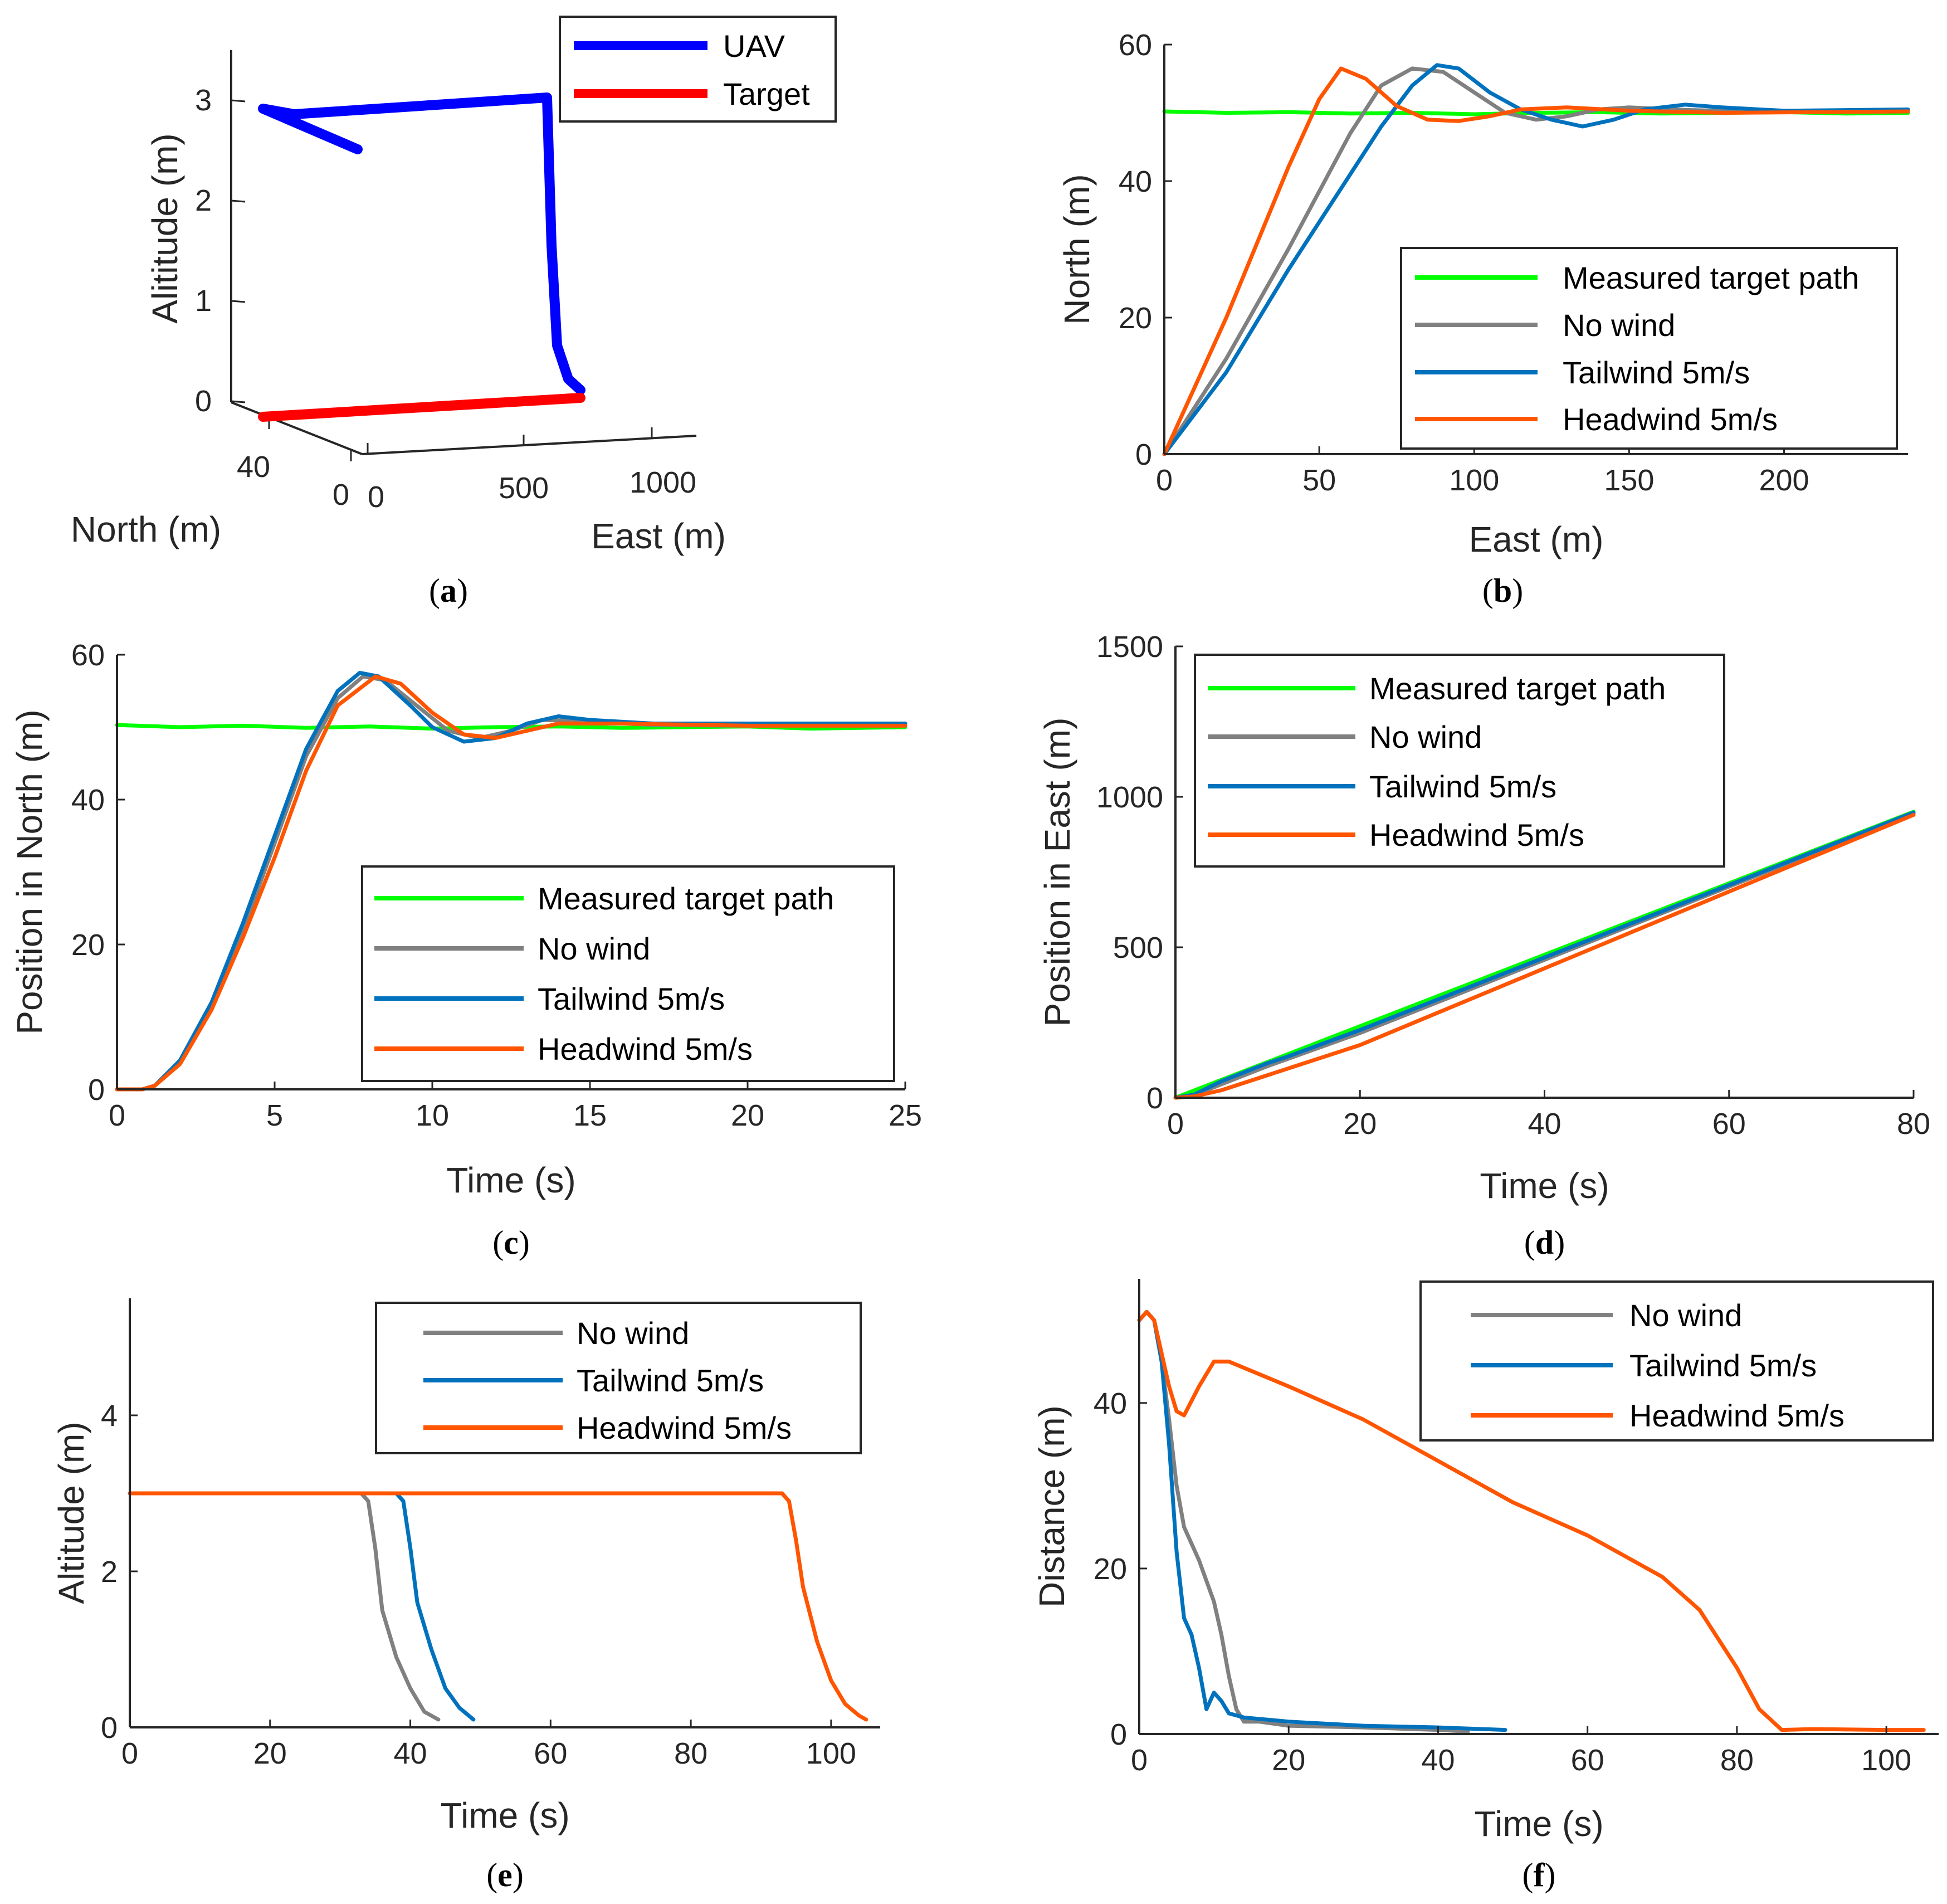 The height and width of the screenshot is (1904, 1947). I want to click on panel-b-x-tick-label: 150, so click(1629, 481).